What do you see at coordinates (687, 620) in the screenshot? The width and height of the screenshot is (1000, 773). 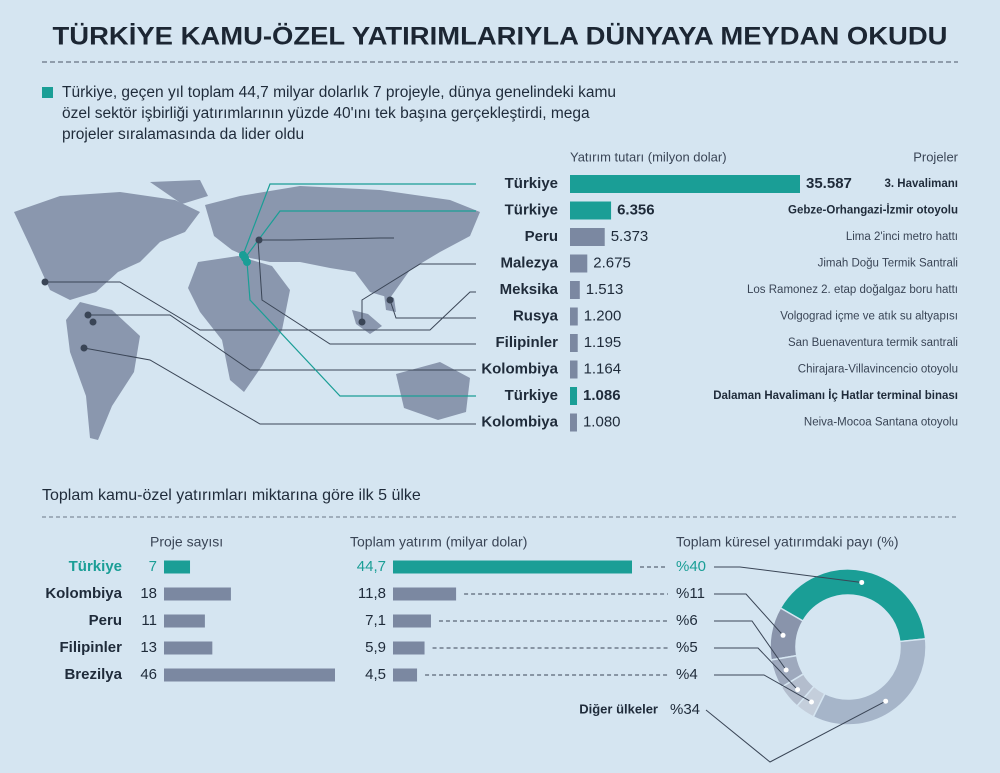 I see `value-label: %6` at bounding box center [687, 620].